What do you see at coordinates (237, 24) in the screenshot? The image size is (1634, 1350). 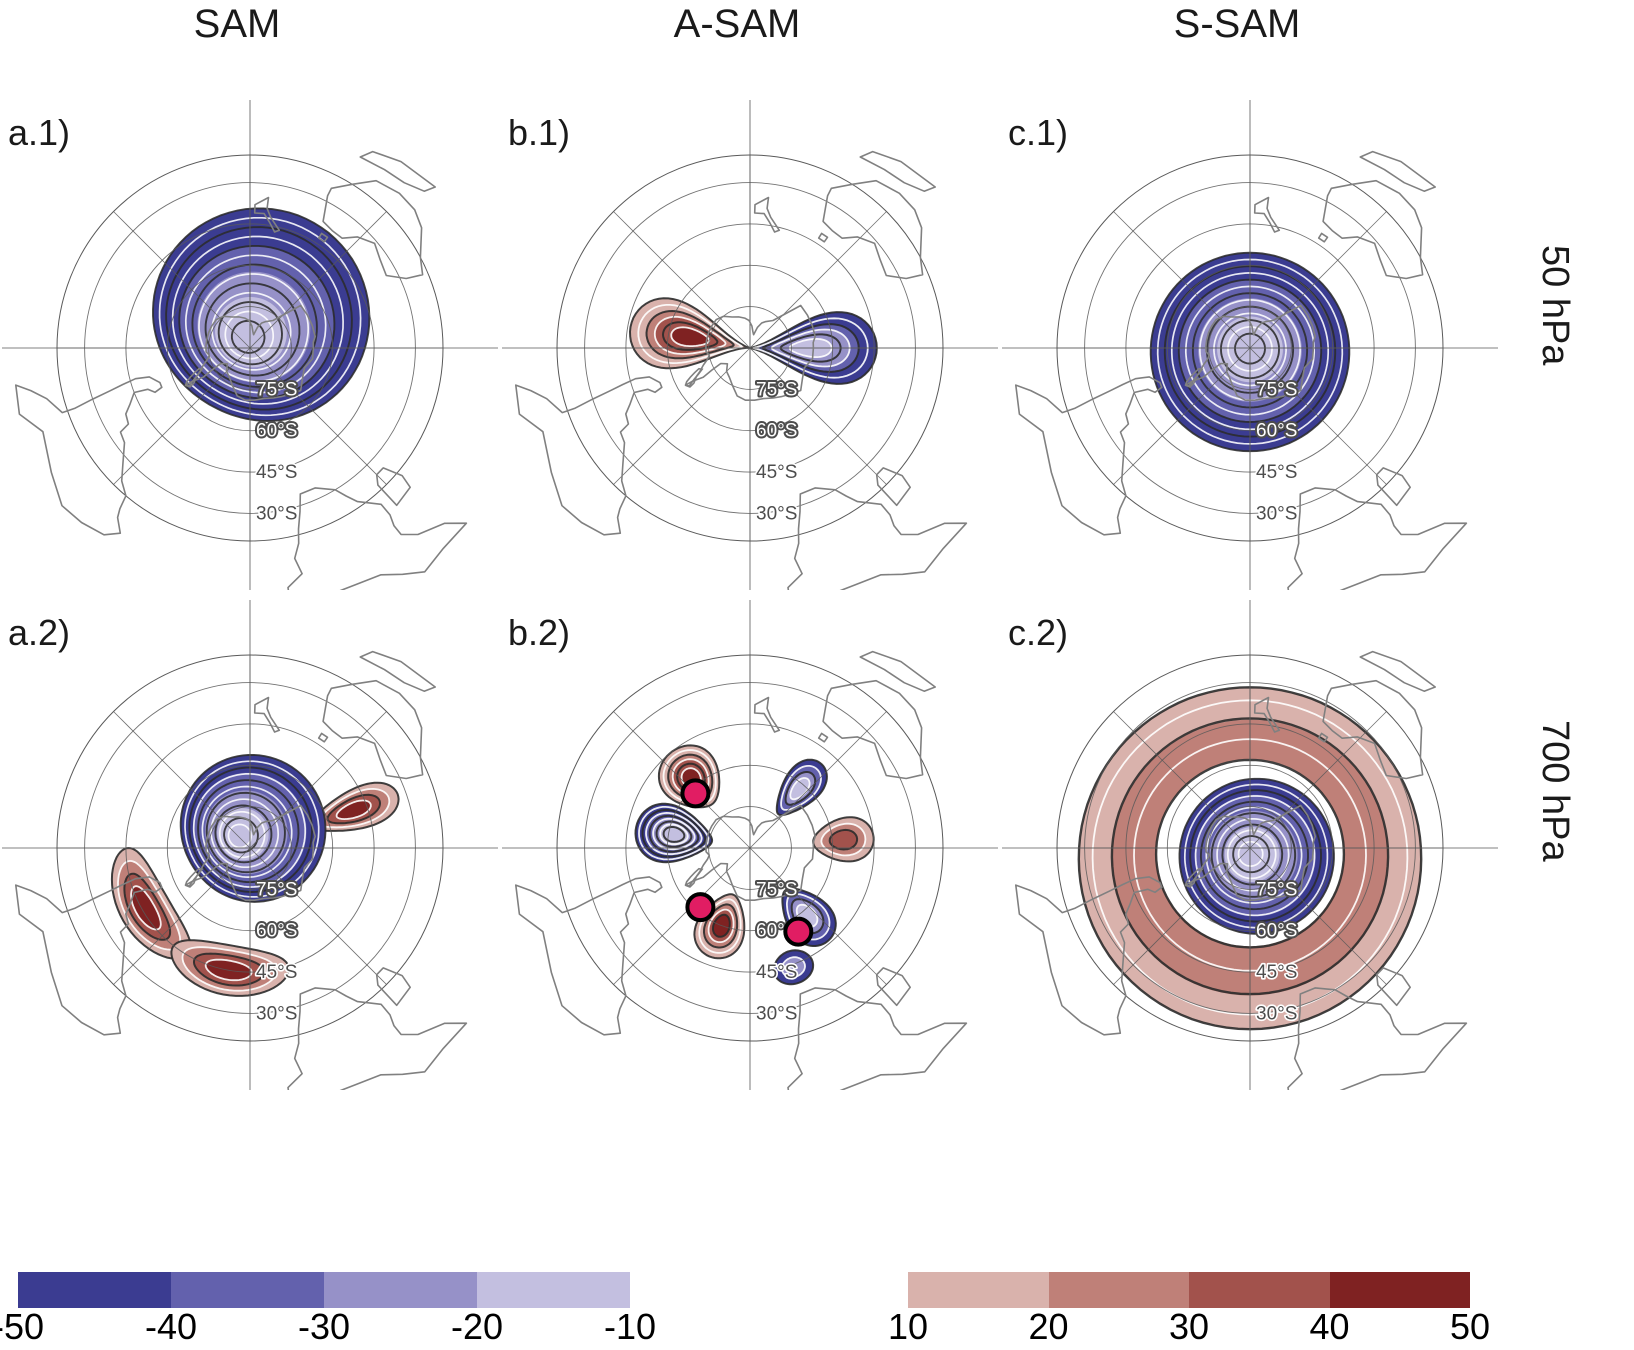 I see `column-title-sam: SAM` at bounding box center [237, 24].